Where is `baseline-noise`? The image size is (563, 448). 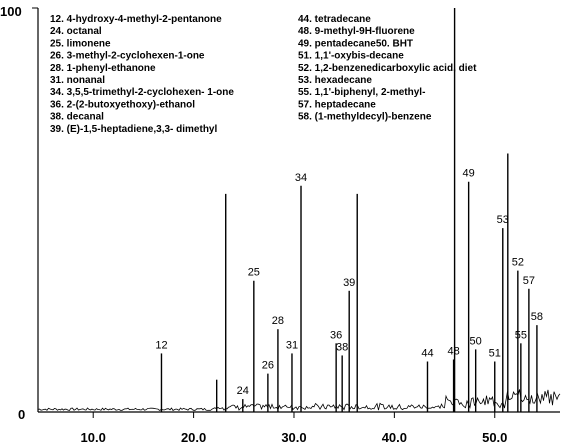 baseline-noise is located at coordinates (299, 400).